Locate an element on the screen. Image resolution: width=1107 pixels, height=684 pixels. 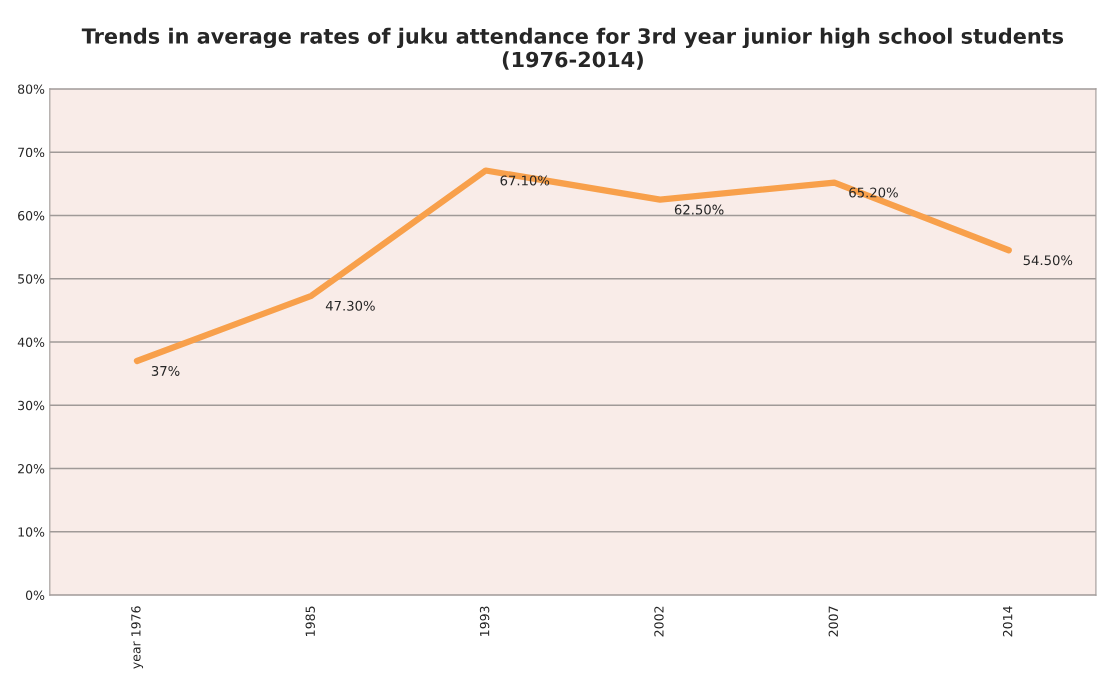
chart-title: Trends in average rates of juku attendance for 3rd year junior high school students (1976-2014) is located at coordinates (572, 48).